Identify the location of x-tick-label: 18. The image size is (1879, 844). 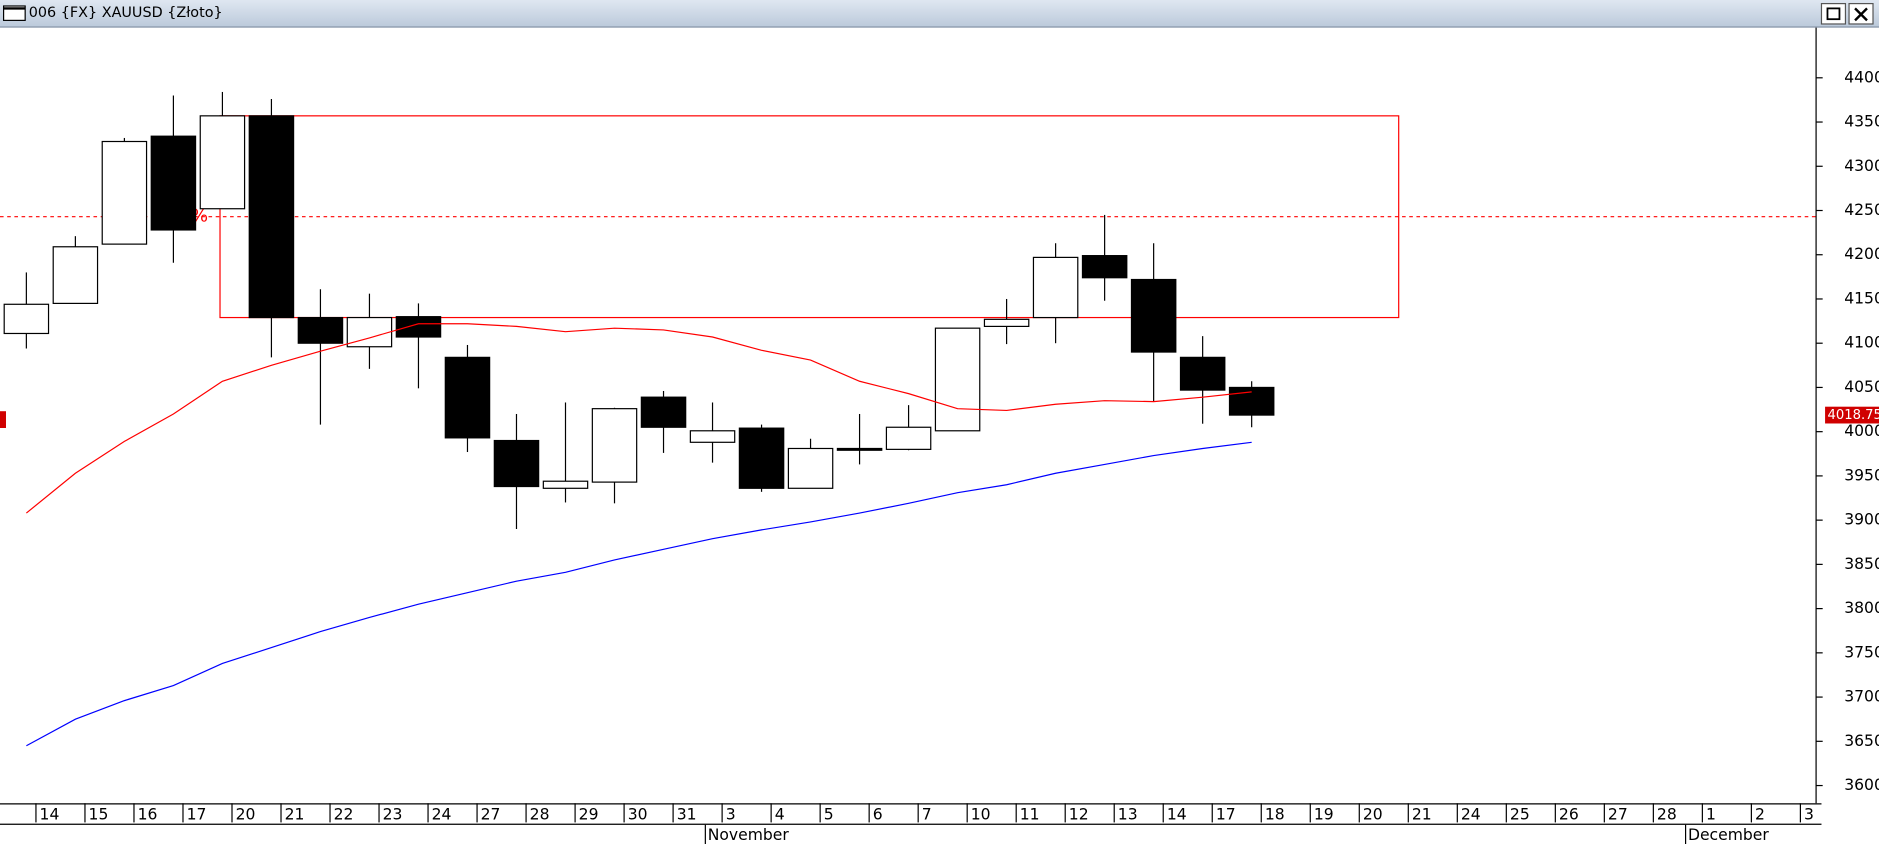
(1275, 815).